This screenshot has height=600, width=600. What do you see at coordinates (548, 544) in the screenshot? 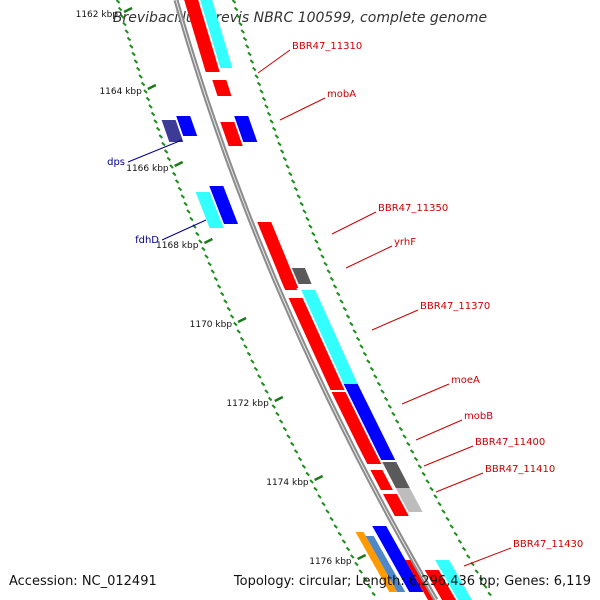
I see `gene-label: BBR47_11430` at bounding box center [548, 544].